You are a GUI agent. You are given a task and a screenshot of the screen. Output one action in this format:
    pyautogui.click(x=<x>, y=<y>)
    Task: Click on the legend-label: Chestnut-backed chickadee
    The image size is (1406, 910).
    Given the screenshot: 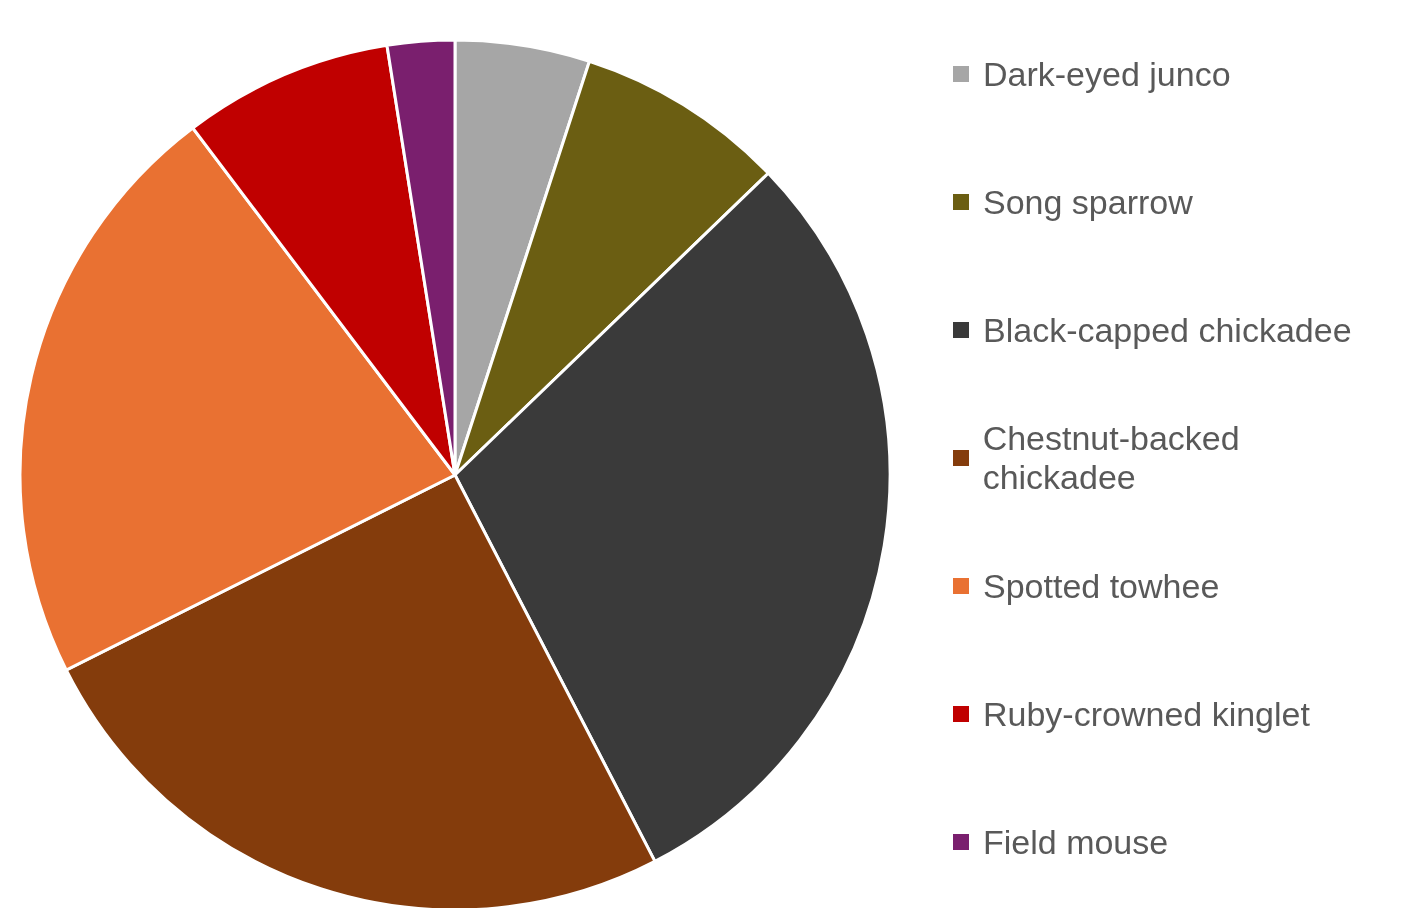 What is the action you would take?
    pyautogui.click(x=1111, y=458)
    